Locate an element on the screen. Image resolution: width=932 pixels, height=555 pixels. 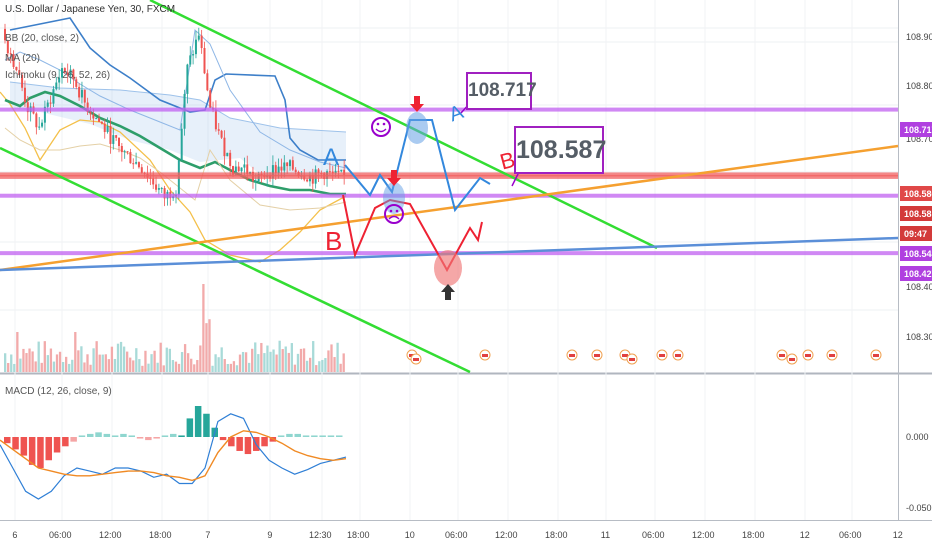
macd-indicator-label: MACD (12, 26, close, 9) is located at coordinates (58, 391).